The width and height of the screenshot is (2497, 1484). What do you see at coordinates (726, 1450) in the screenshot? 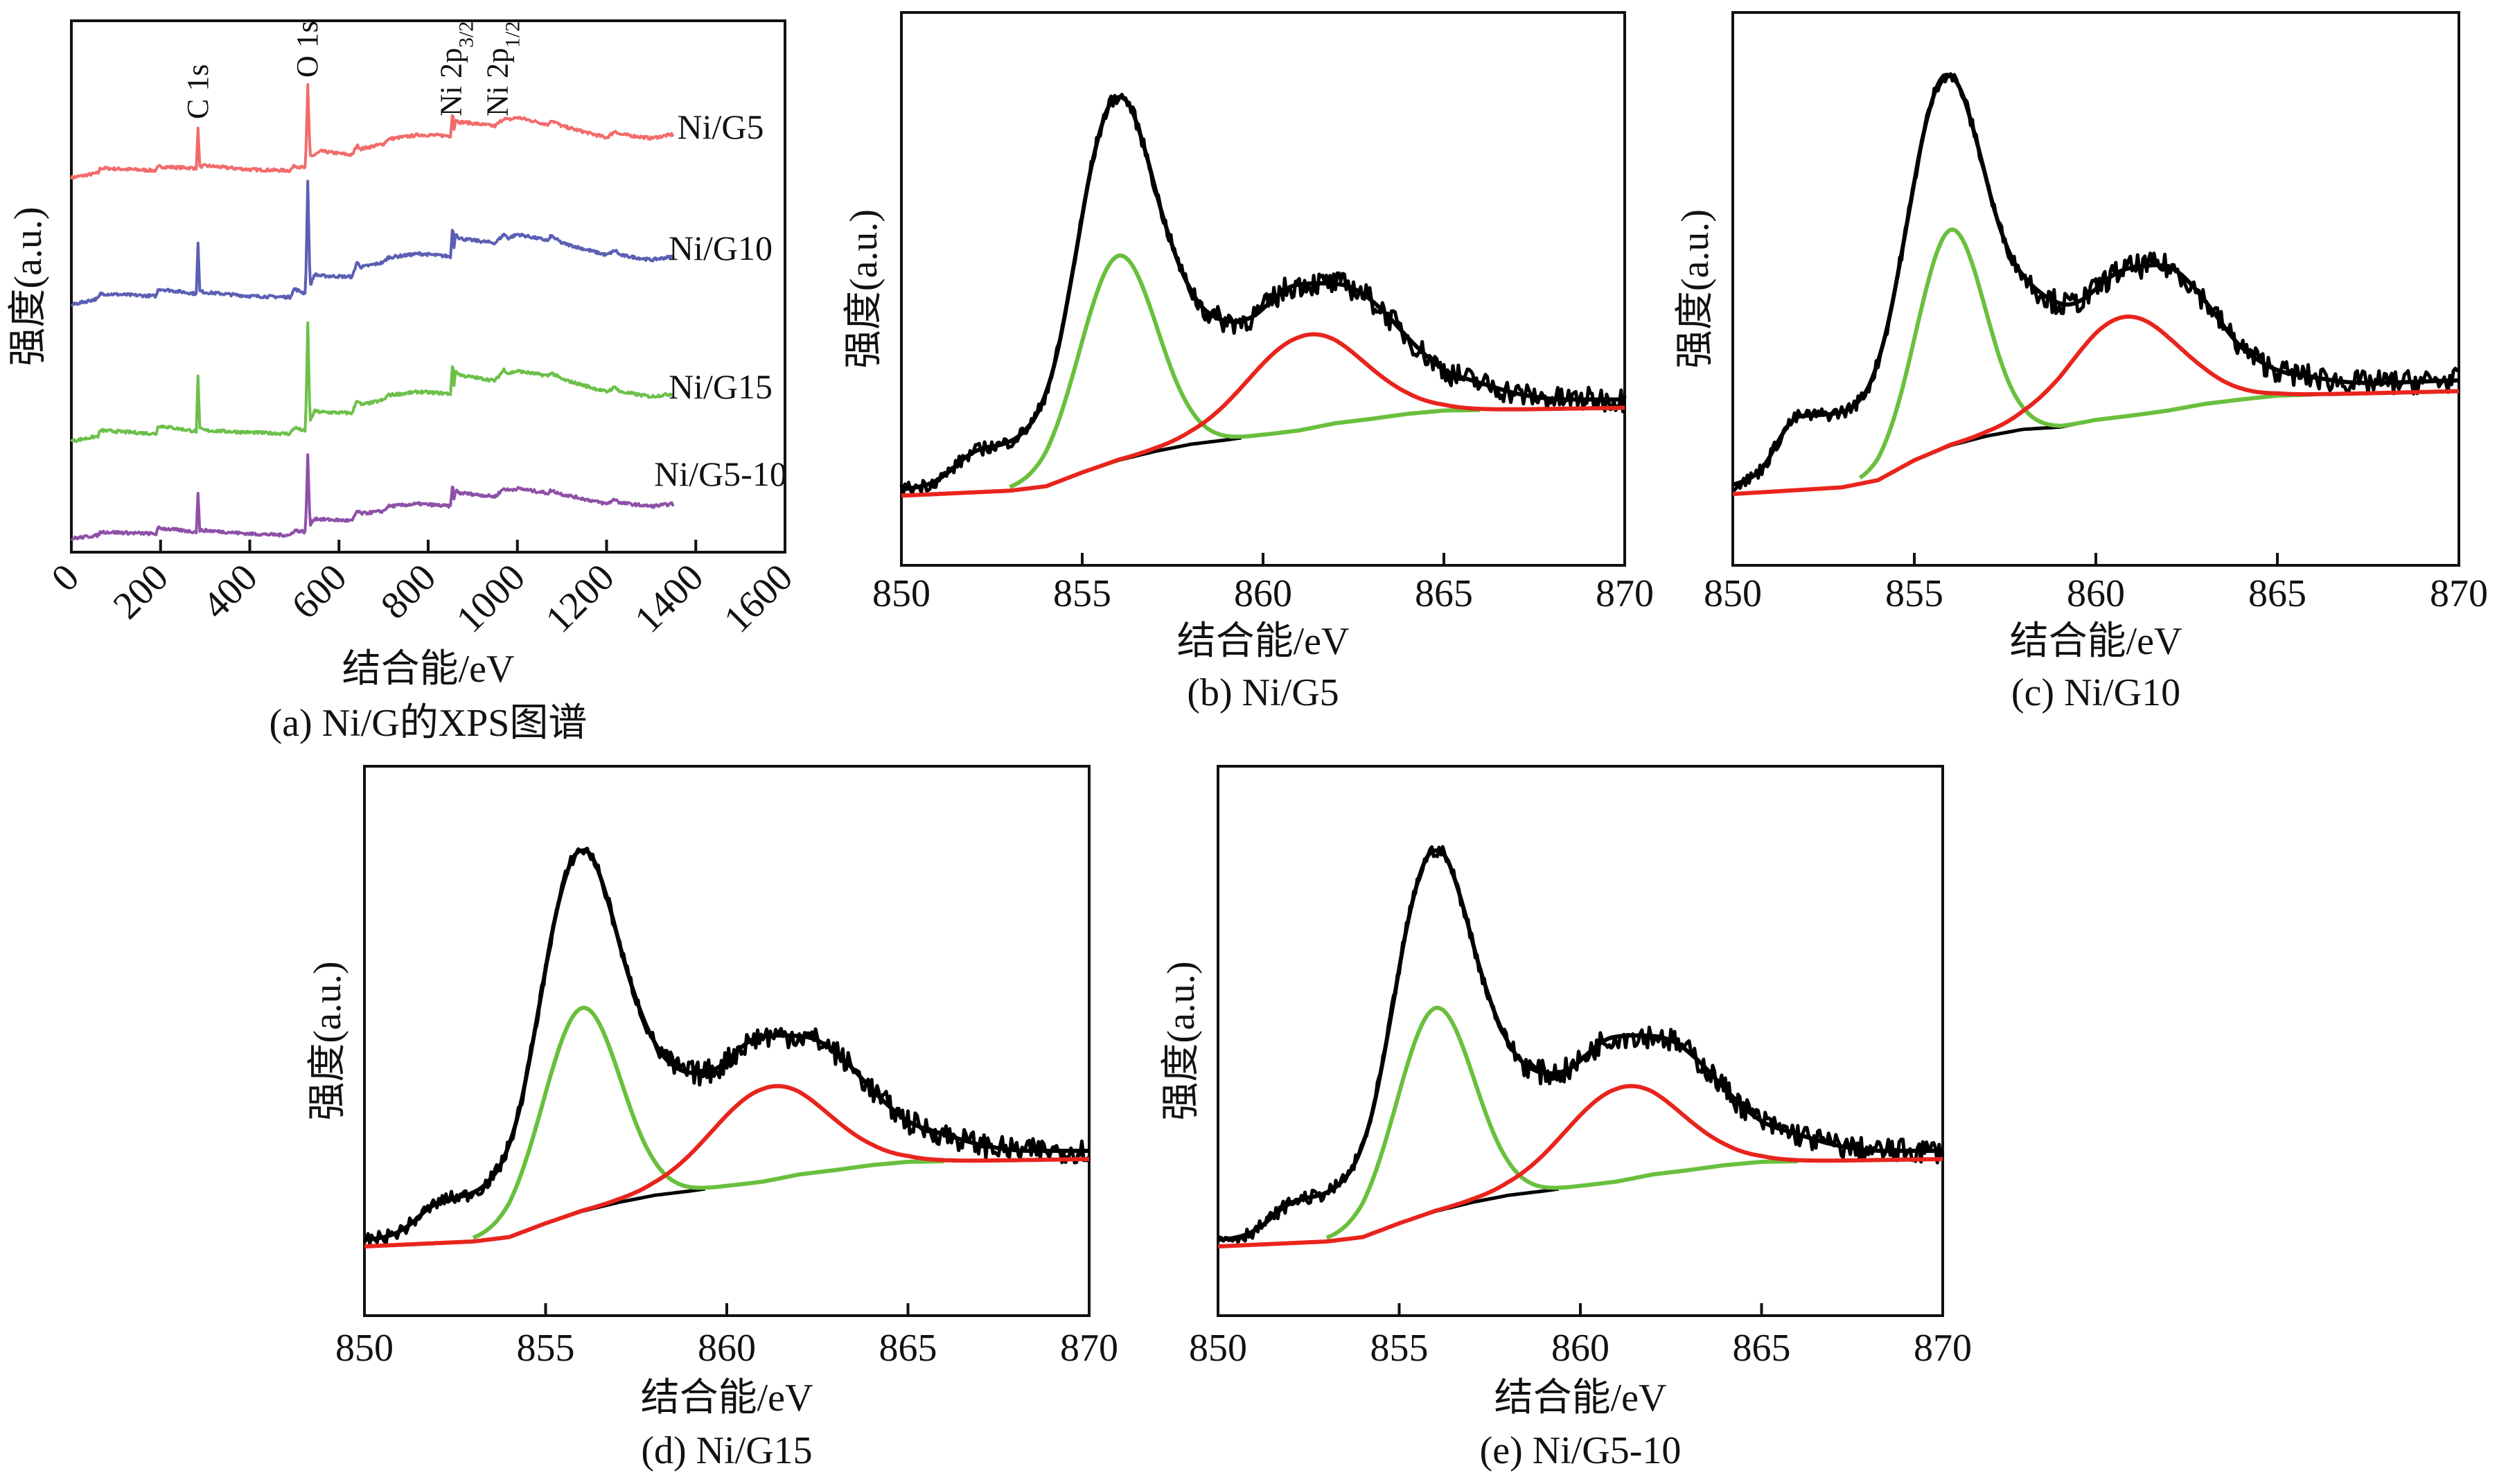
I see `panel-caption: (d) Ni/G15` at bounding box center [726, 1450].